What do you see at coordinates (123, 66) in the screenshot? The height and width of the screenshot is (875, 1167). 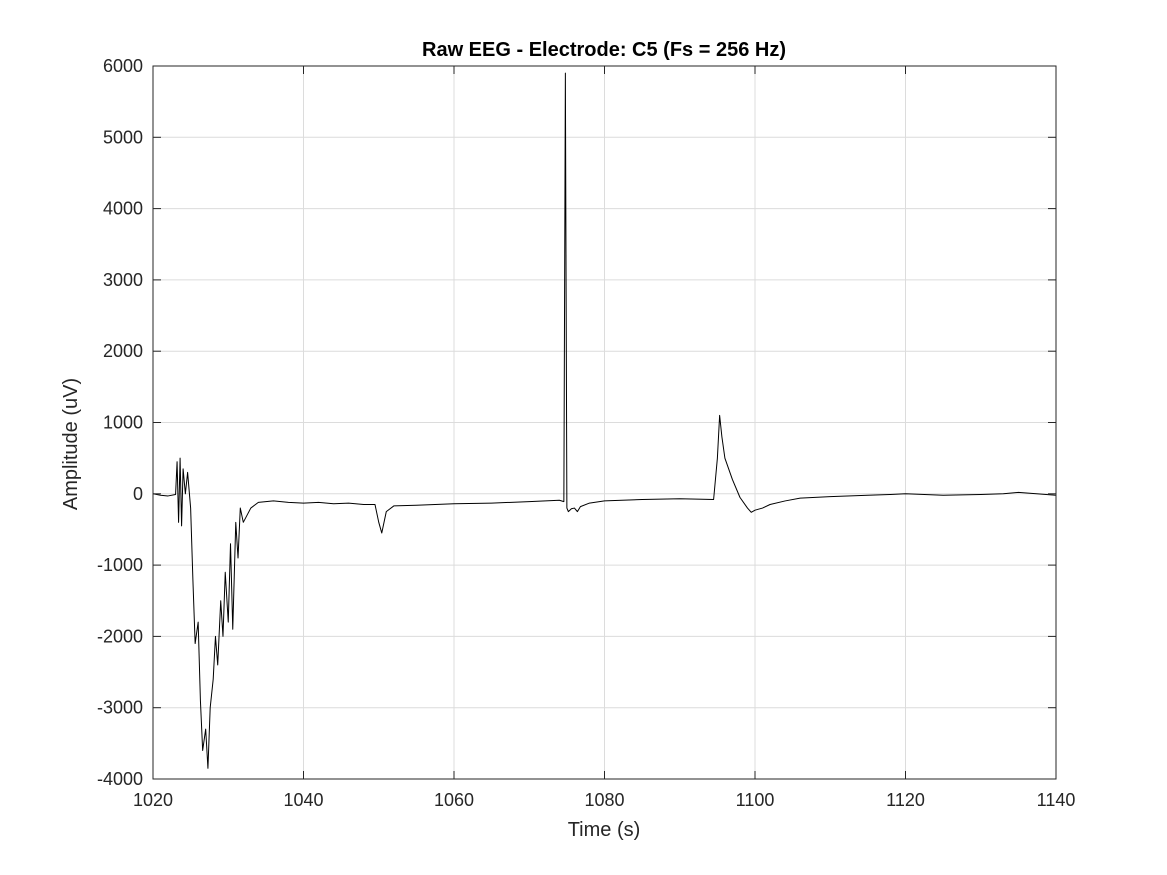 I see `y-tick-label: 6000` at bounding box center [123, 66].